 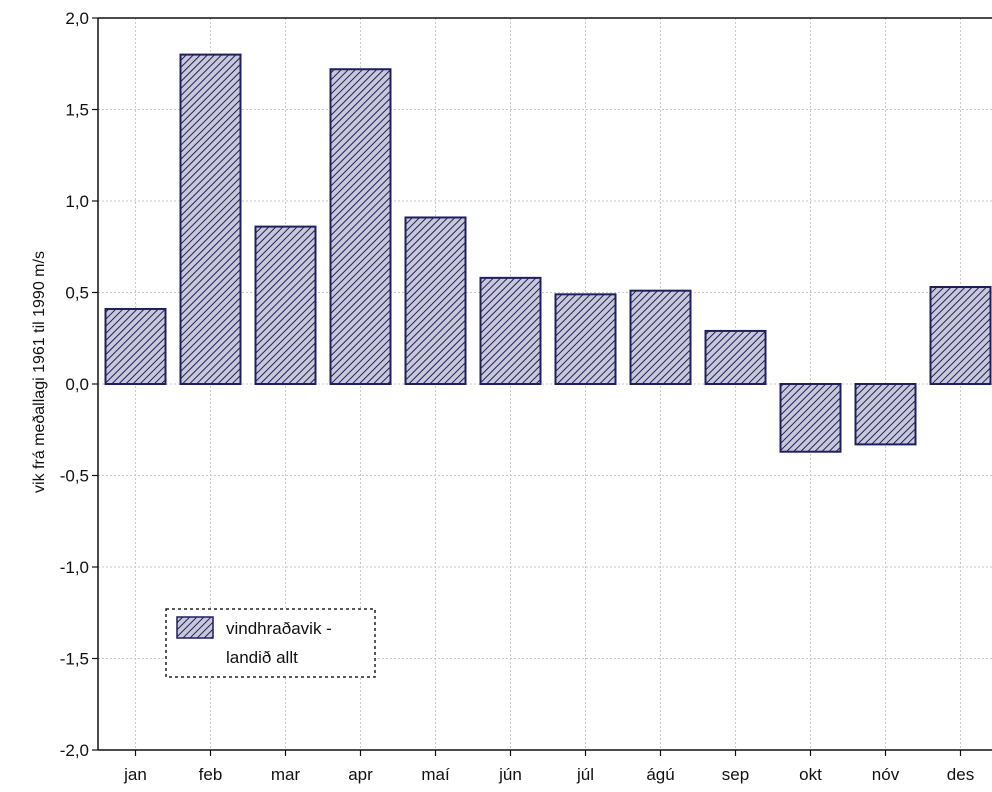 What do you see at coordinates (660, 337) in the screenshot?
I see `bar-ágú` at bounding box center [660, 337].